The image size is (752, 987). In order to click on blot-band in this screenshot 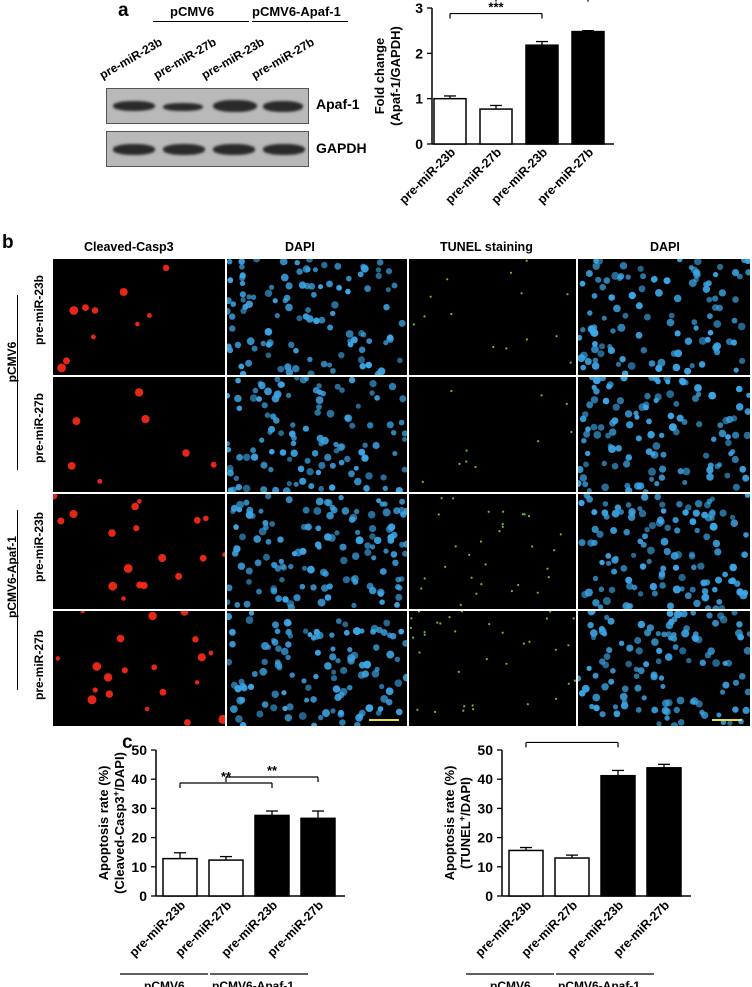, I will do `click(184, 149)`.